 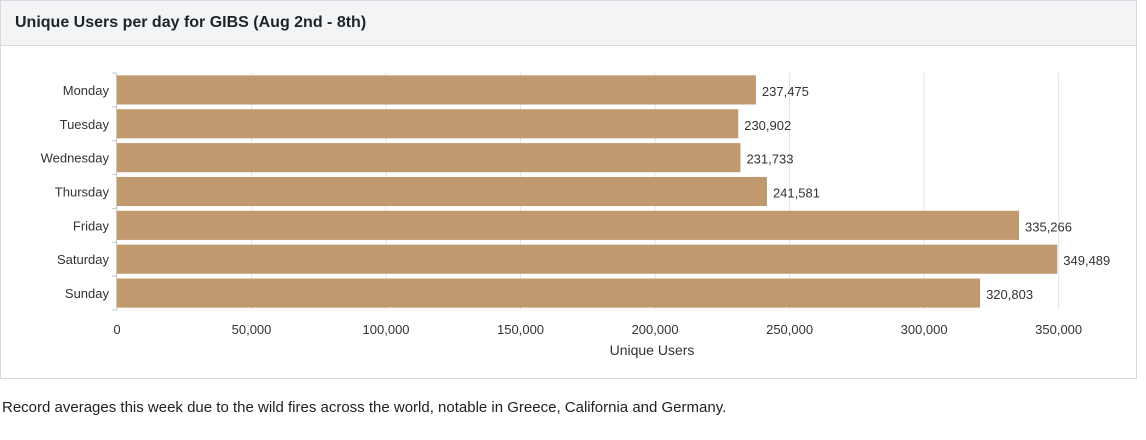 What do you see at coordinates (568, 225) in the screenshot?
I see `bar-friday` at bounding box center [568, 225].